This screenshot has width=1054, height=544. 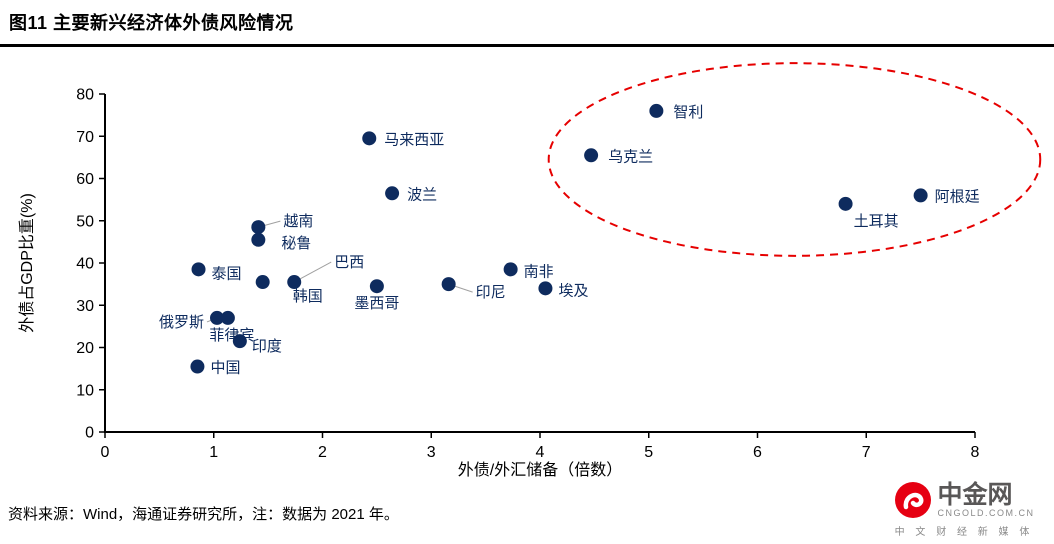 What do you see at coordinates (227, 273) in the screenshot?
I see `data-point-label: 泰国` at bounding box center [227, 273].